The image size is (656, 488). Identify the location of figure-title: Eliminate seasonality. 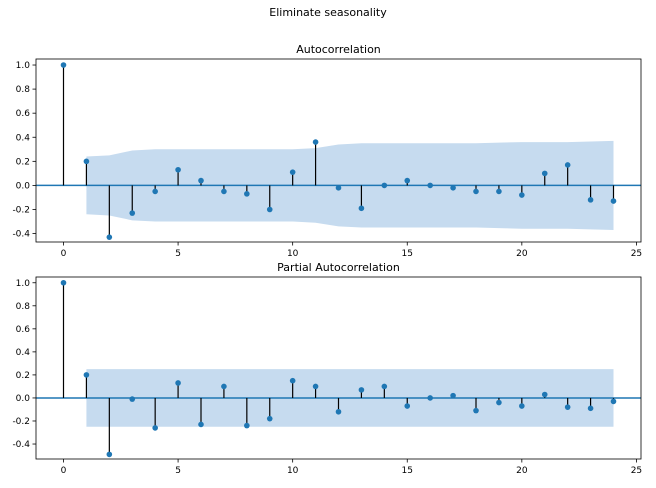
(328, 12).